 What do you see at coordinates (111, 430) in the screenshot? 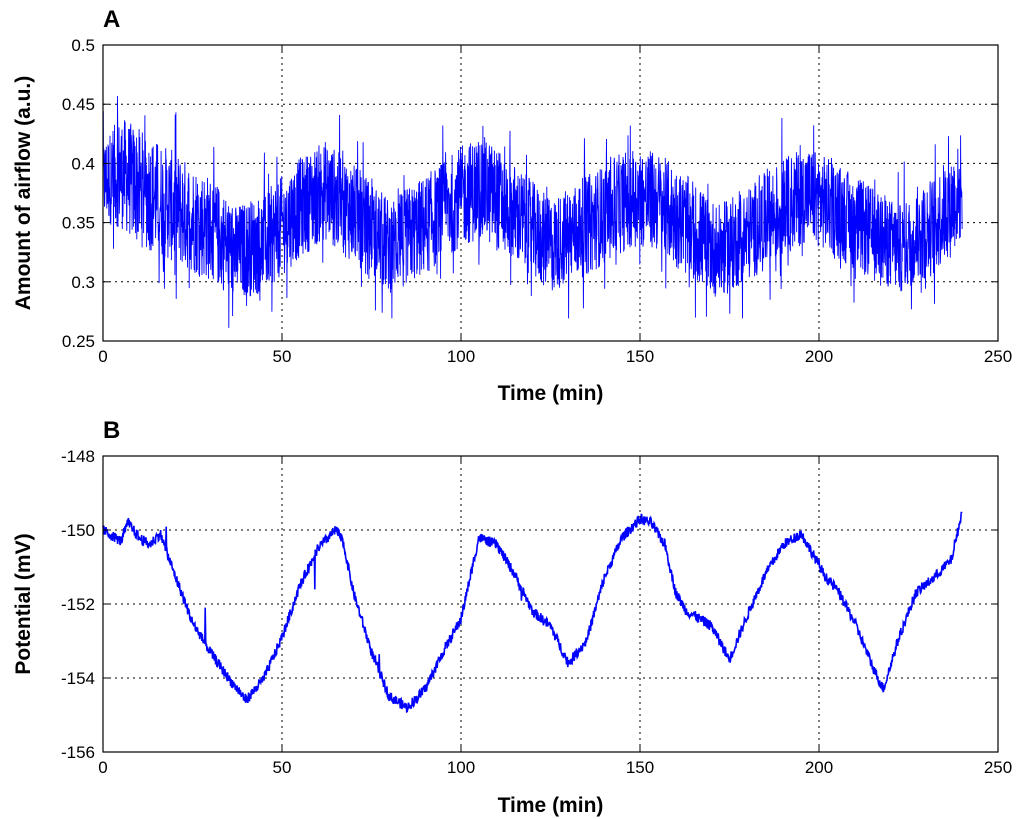
I see `panel-label: B` at bounding box center [111, 430].